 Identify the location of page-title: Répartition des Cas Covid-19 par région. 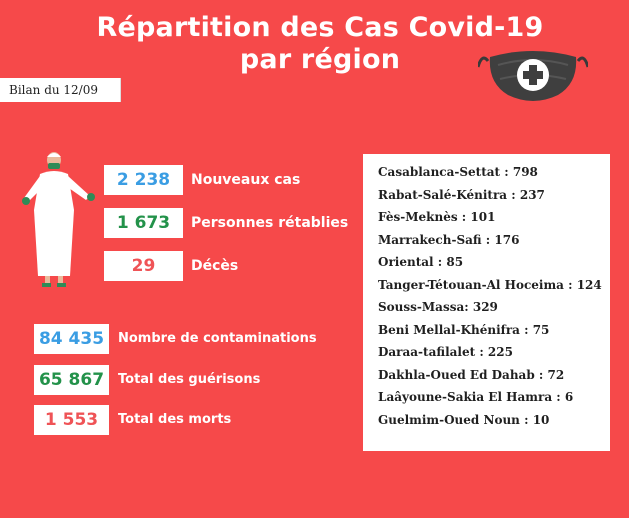
(314, 44).